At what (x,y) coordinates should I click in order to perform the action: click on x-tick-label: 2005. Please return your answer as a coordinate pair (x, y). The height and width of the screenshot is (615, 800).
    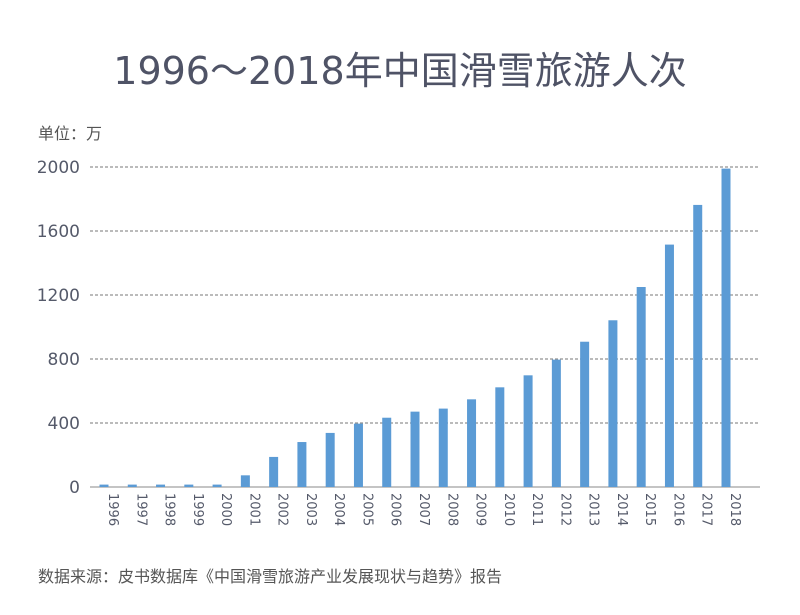
    Looking at the image, I should click on (366, 509).